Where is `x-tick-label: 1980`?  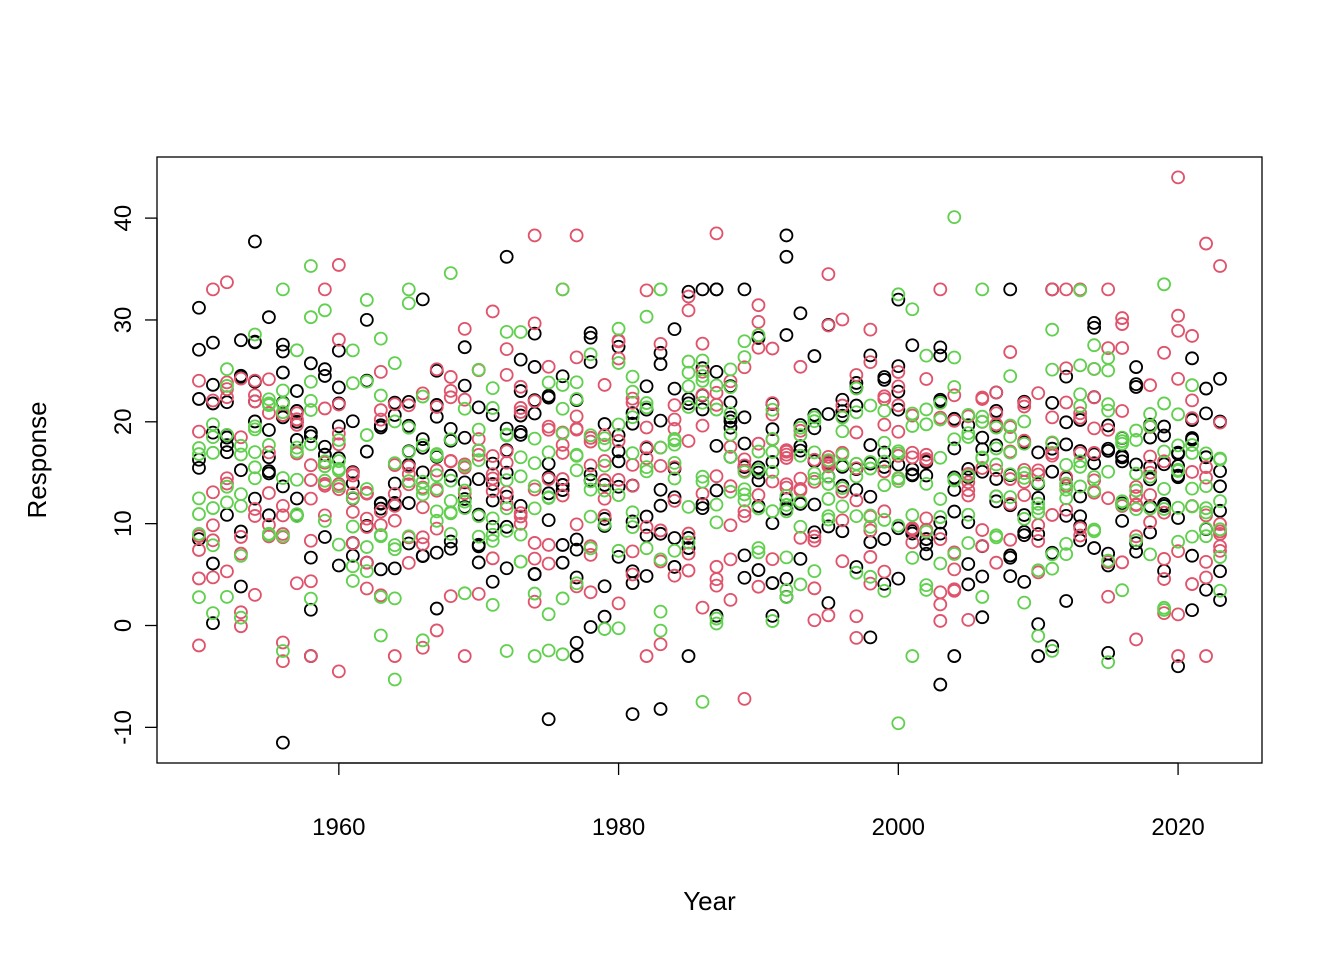 x-tick-label: 1980 is located at coordinates (618, 827).